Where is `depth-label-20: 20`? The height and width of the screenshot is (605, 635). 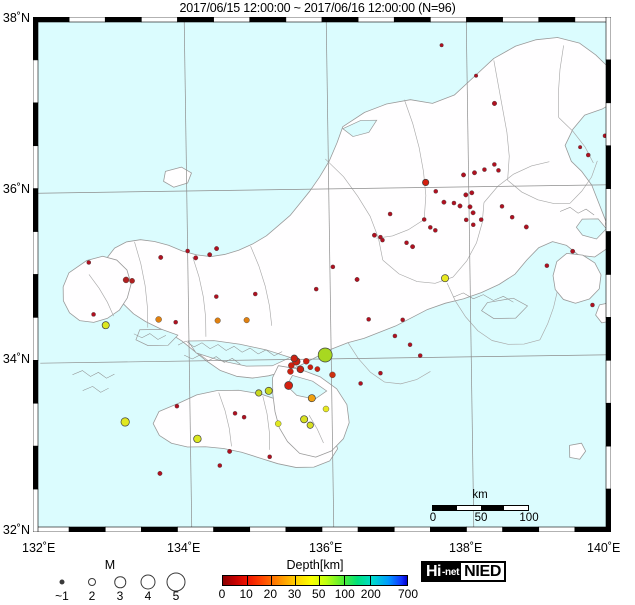 depth-label-20: 20 is located at coordinates (270, 594).